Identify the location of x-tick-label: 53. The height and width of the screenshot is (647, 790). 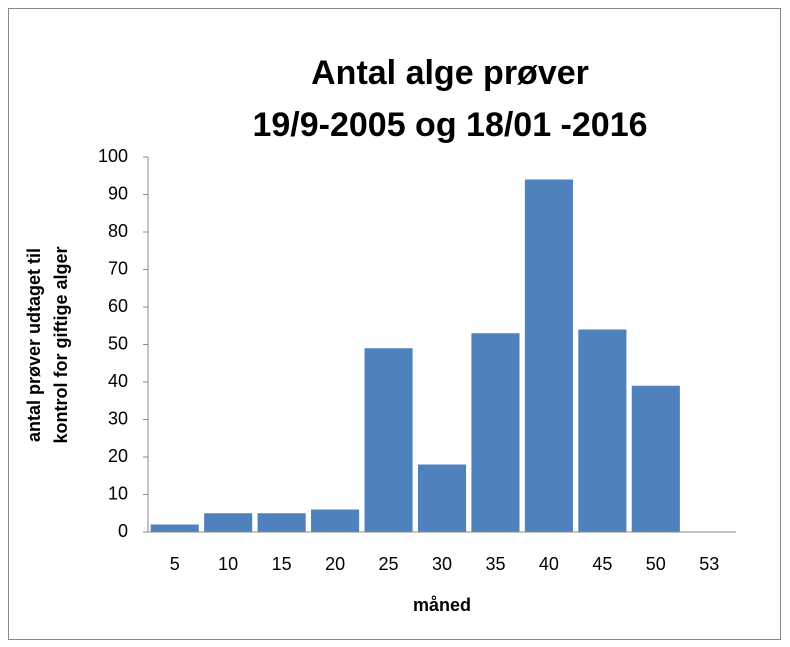
(709, 564).